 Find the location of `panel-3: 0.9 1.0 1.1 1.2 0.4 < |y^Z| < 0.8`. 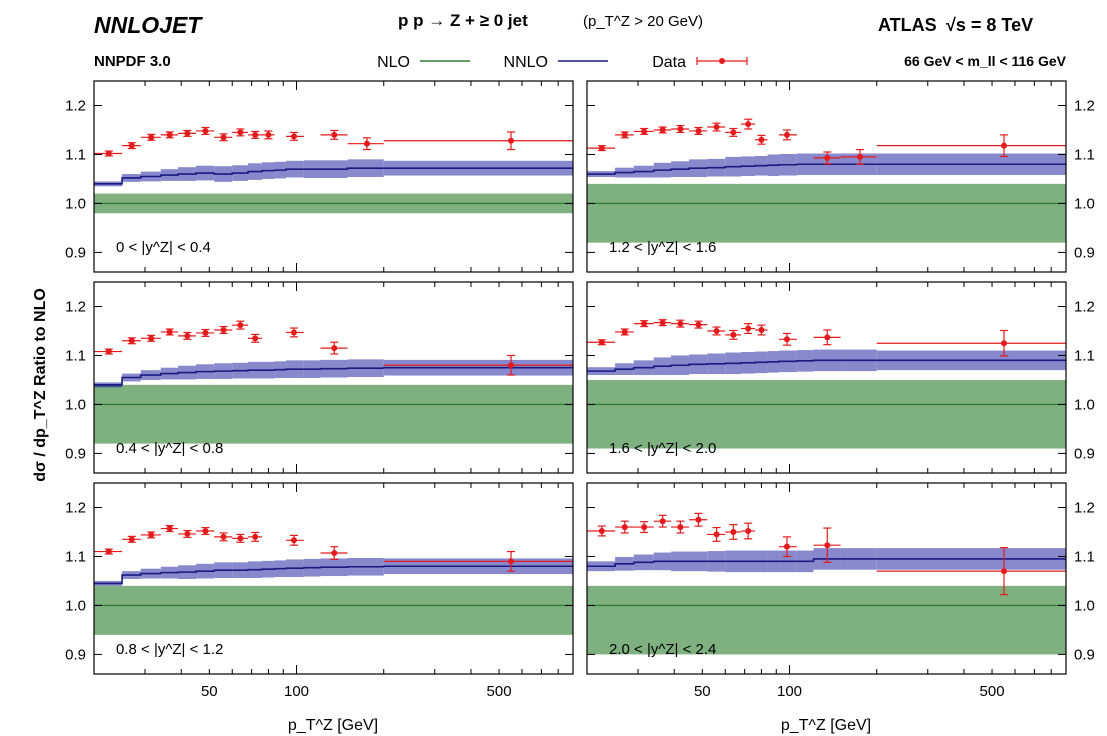

panel-3: 0.9 1.0 1.1 1.2 0.4 < |y^Z| < 0.8 is located at coordinates (319, 377).